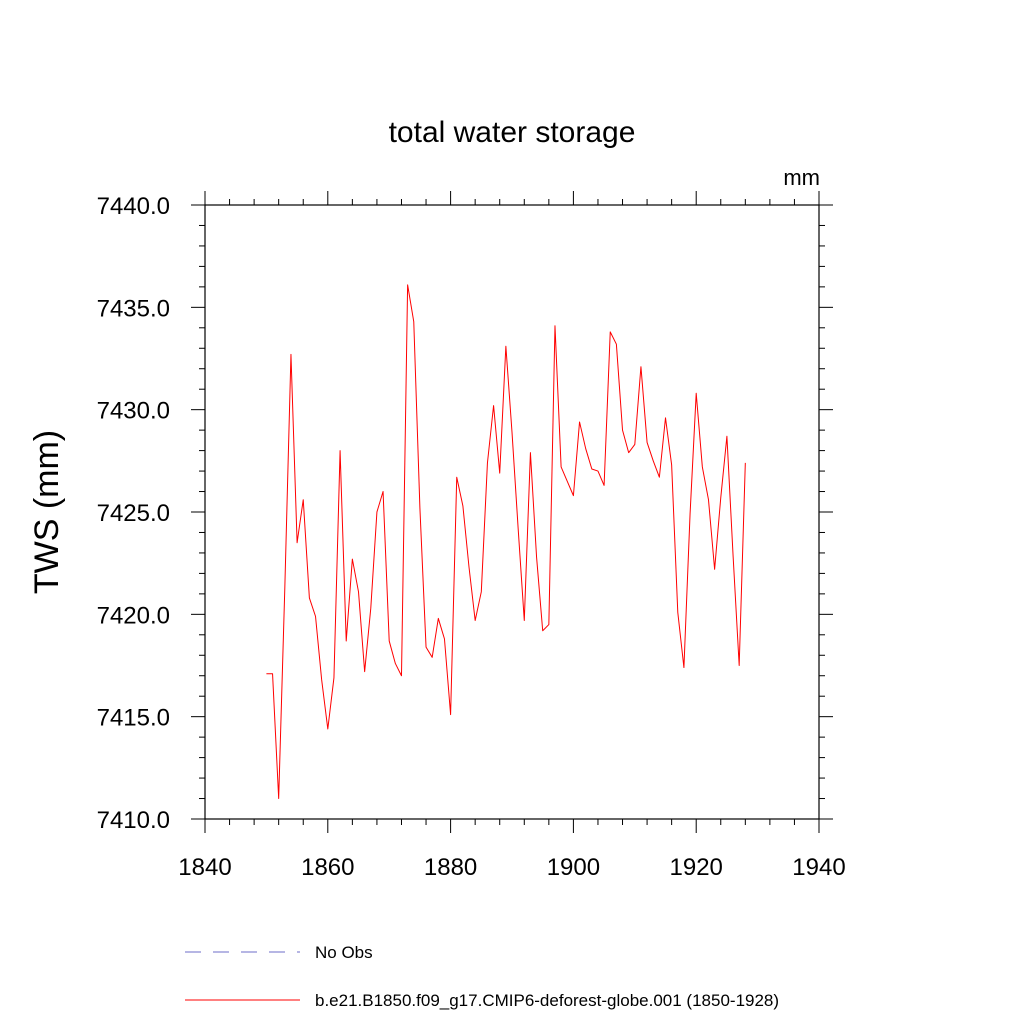 This screenshot has width=1024, height=1024. I want to click on y-tick-label: 7440.0, so click(133, 206).